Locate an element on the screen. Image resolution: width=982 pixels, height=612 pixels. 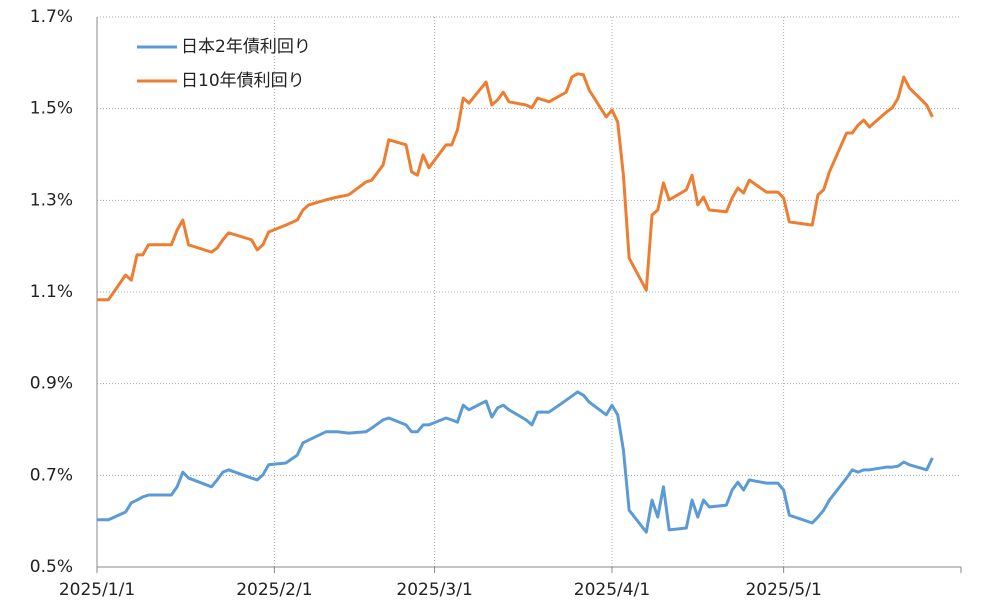
y-tick-label: 1.3% is located at coordinates (51, 200).